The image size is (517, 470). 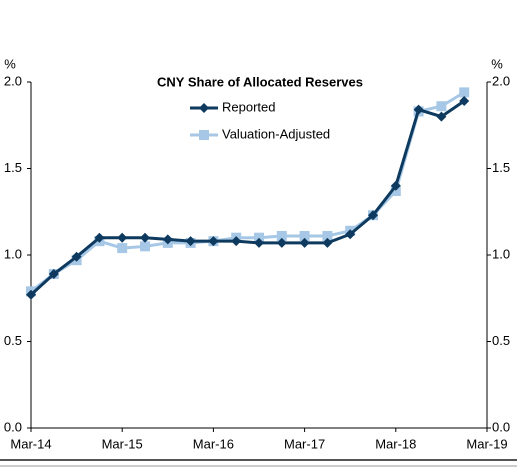 What do you see at coordinates (501, 167) in the screenshot?
I see `y2-tick-label: 1.5` at bounding box center [501, 167].